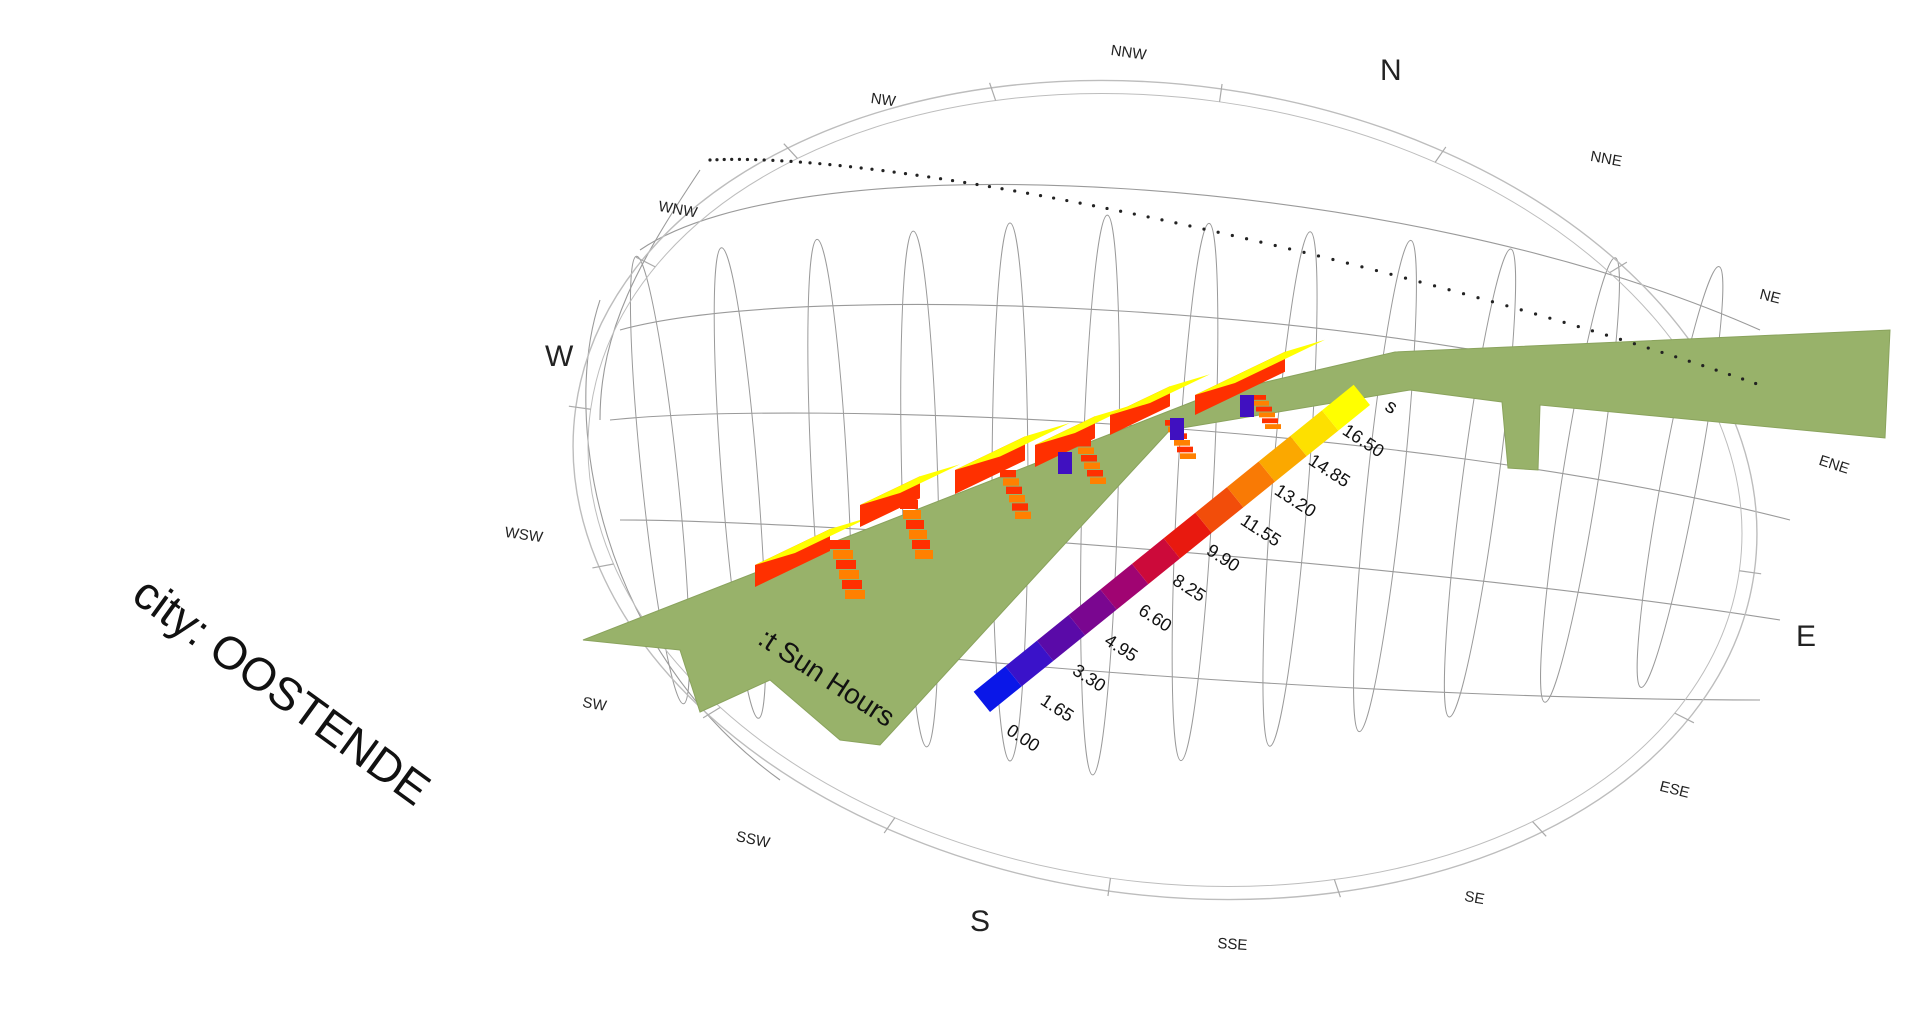  I want to click on buildings-group, so click(1040, 469).